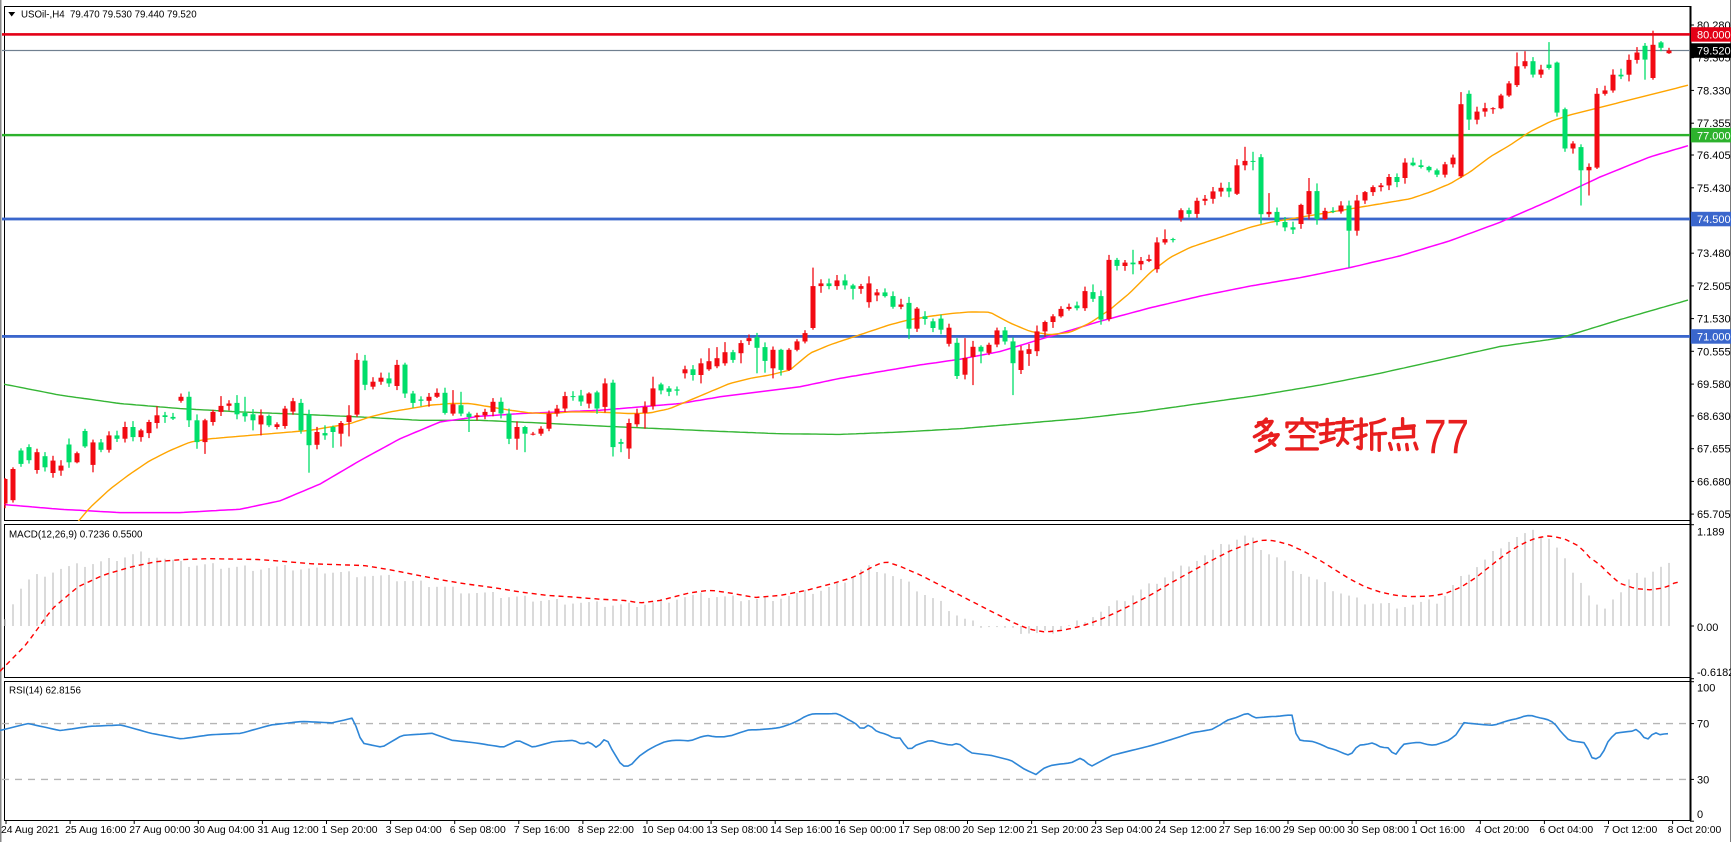 The height and width of the screenshot is (842, 1731). Describe the element at coordinates (1502, 830) in the screenshot. I see `svg-text: 4 Oct 20:00` at that location.